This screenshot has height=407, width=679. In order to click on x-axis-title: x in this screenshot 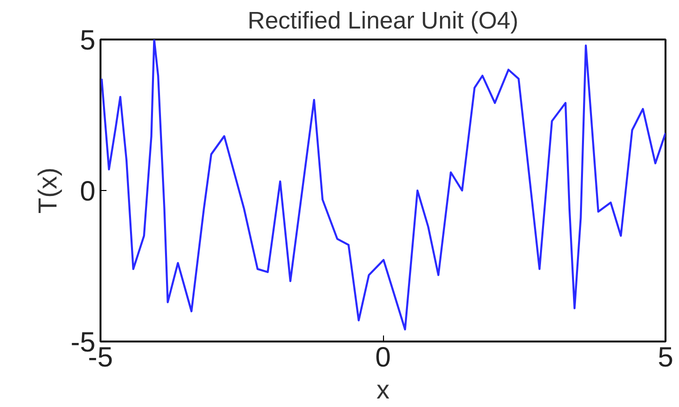, I will do `click(383, 389)`.